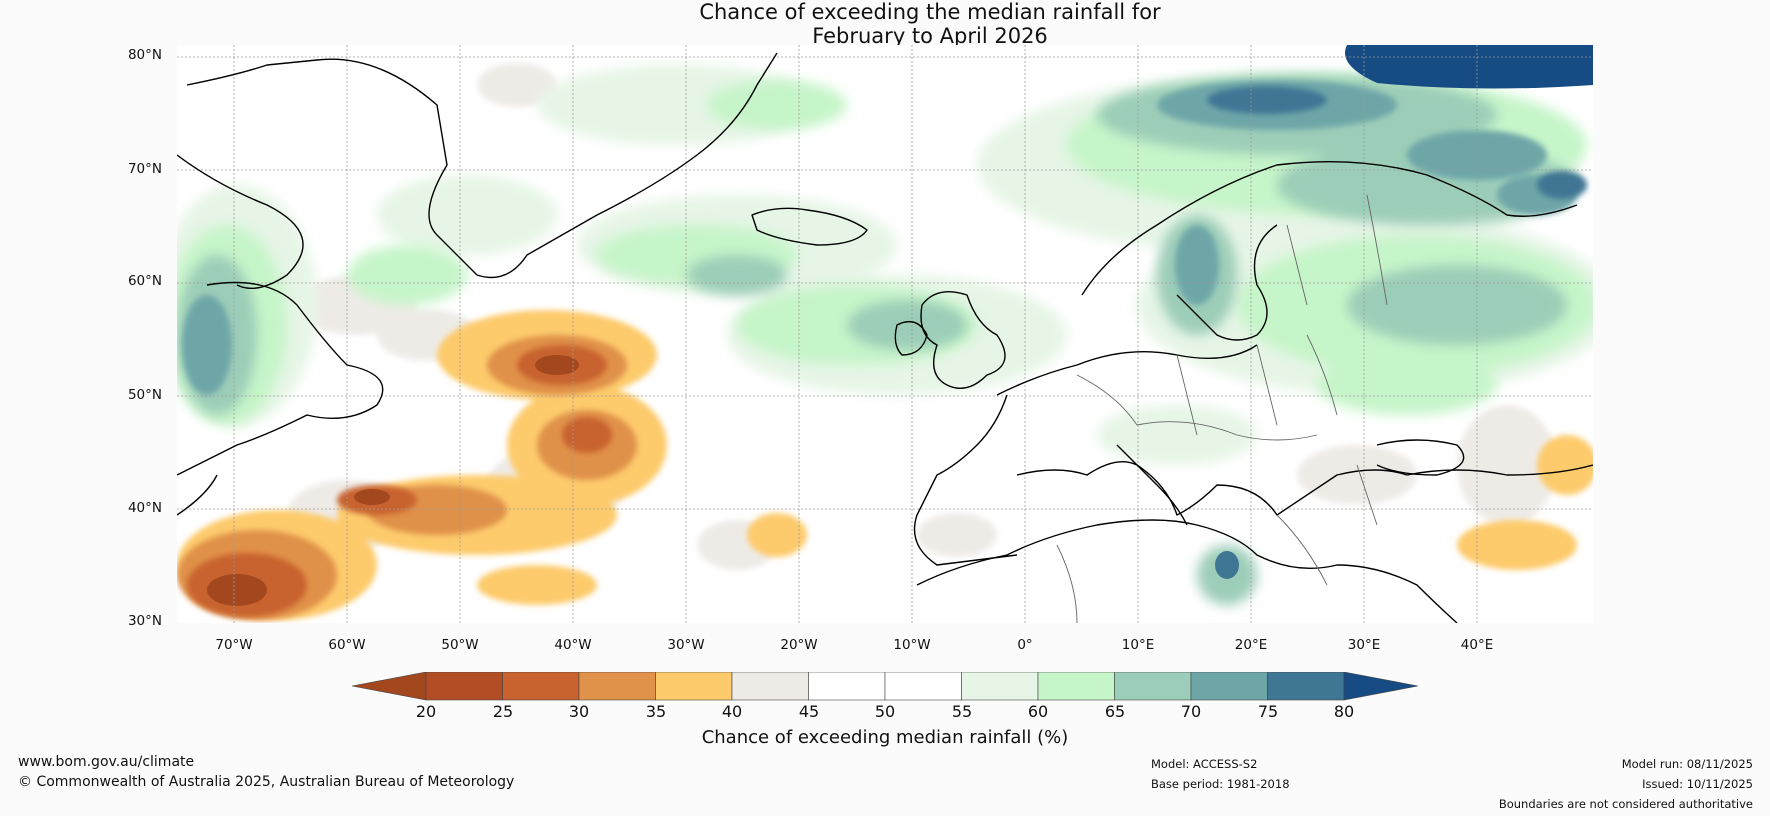 The width and height of the screenshot is (1770, 816). What do you see at coordinates (799, 645) in the screenshot?
I see `lon-label-20w: 20°W` at bounding box center [799, 645].